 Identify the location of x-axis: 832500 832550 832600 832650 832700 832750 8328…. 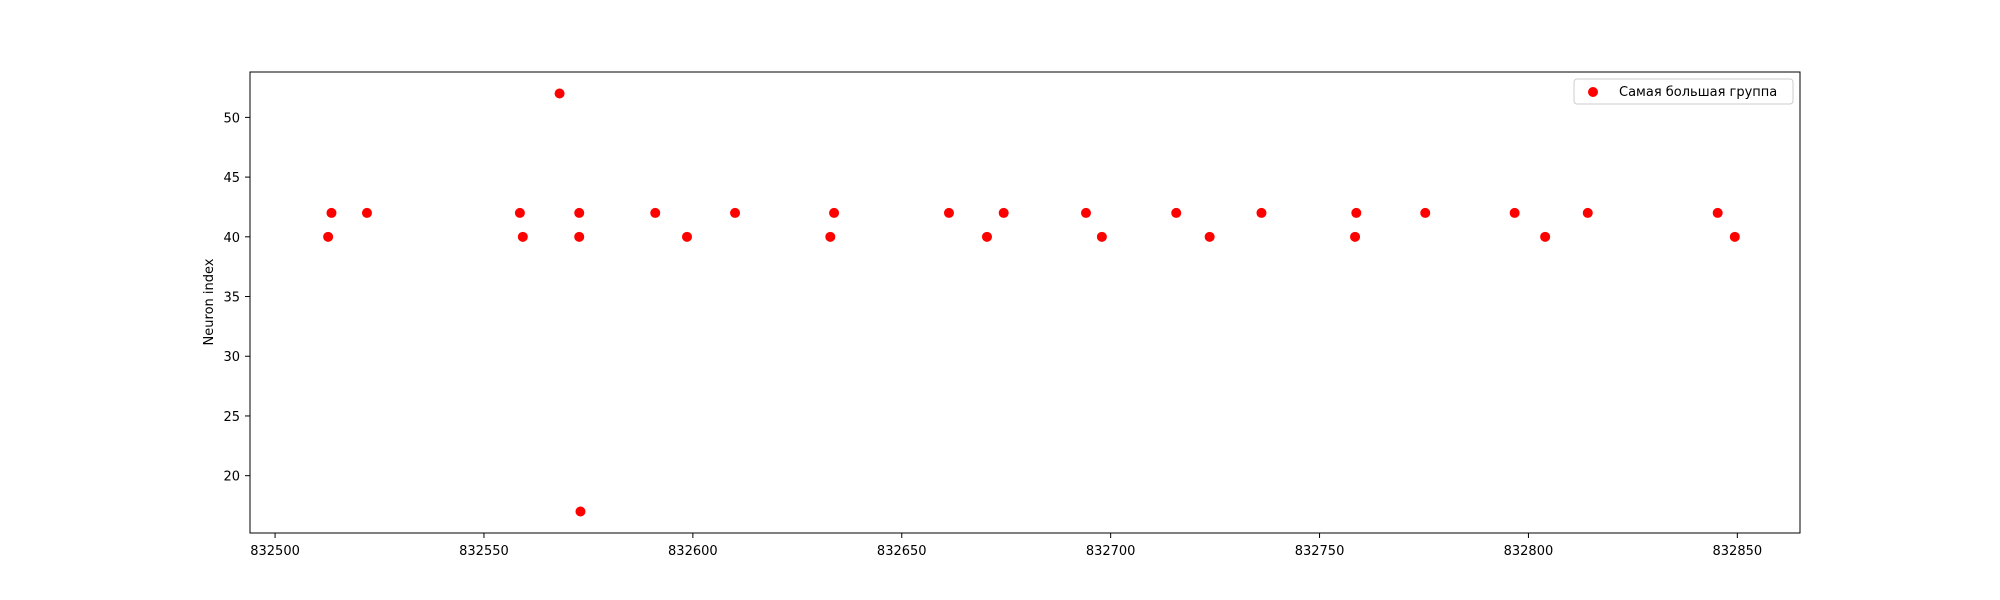
(1006, 546).